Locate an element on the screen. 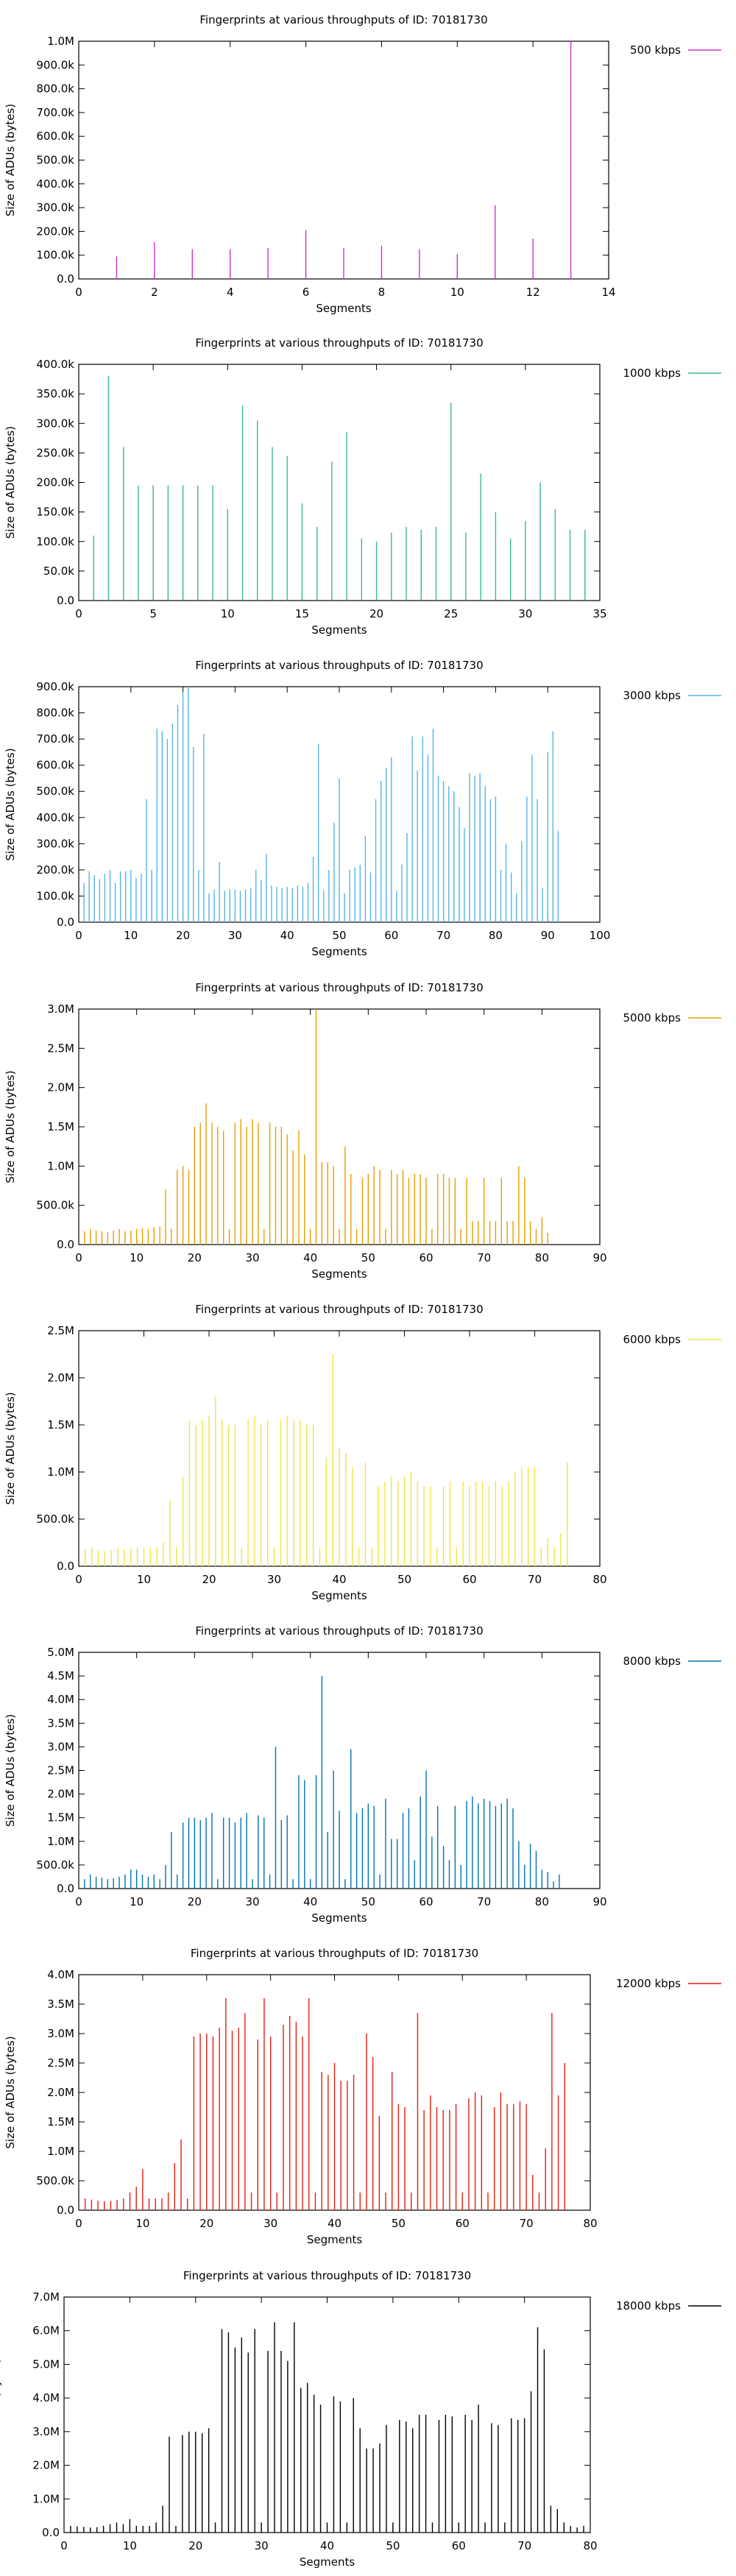 Image resolution: width=736 pixels, height=2576 pixels. y-tick-label: 200.0k is located at coordinates (55, 870).